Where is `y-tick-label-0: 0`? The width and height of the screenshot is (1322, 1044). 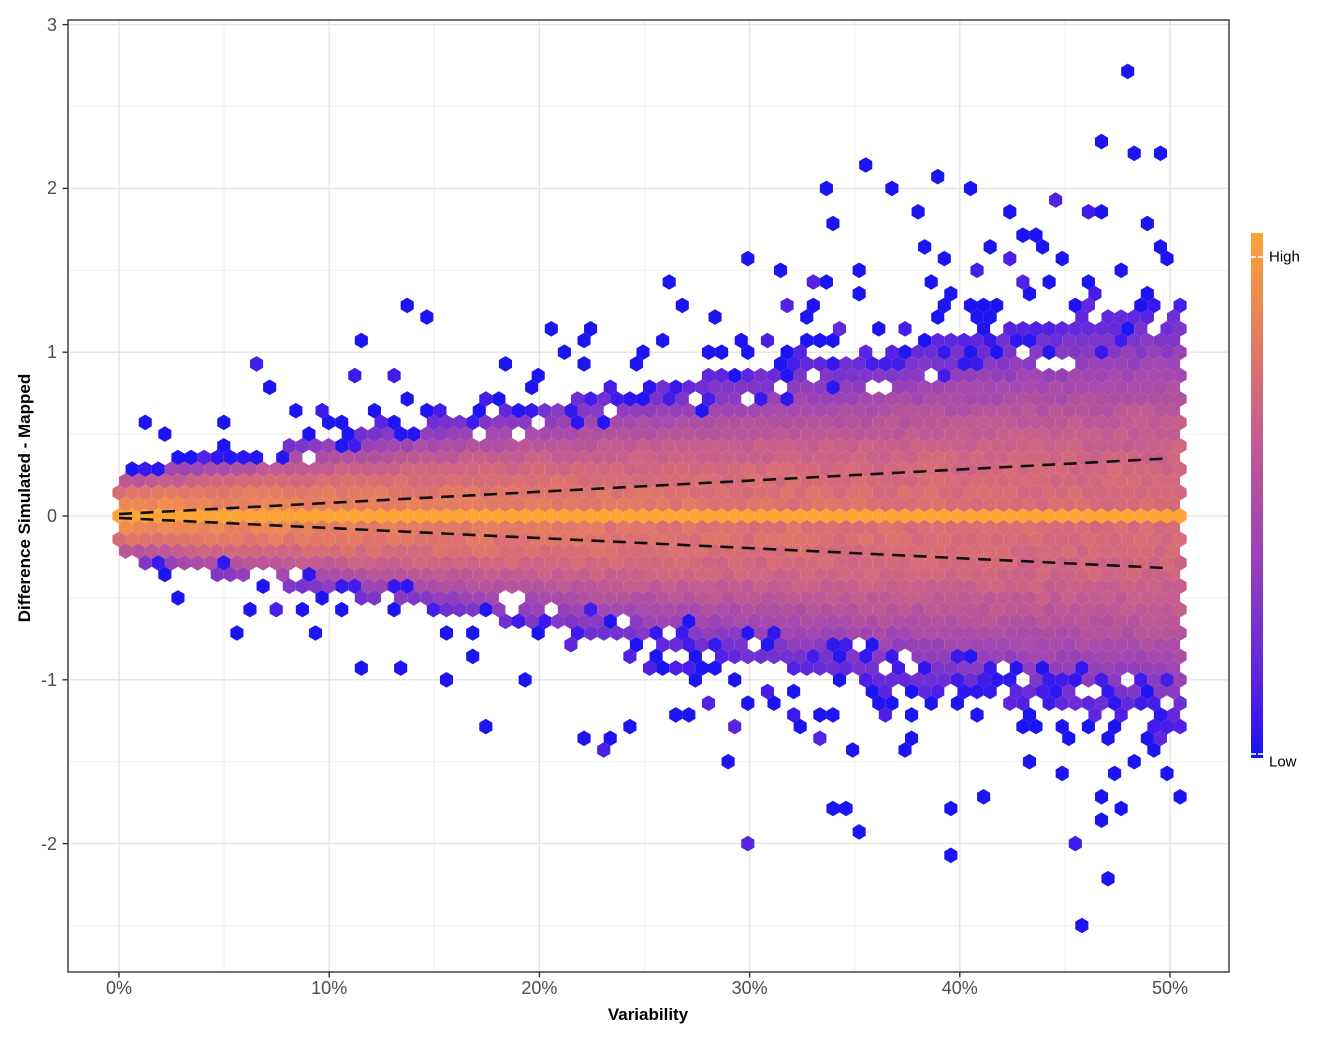
y-tick-label-0: 0 is located at coordinates (51, 516).